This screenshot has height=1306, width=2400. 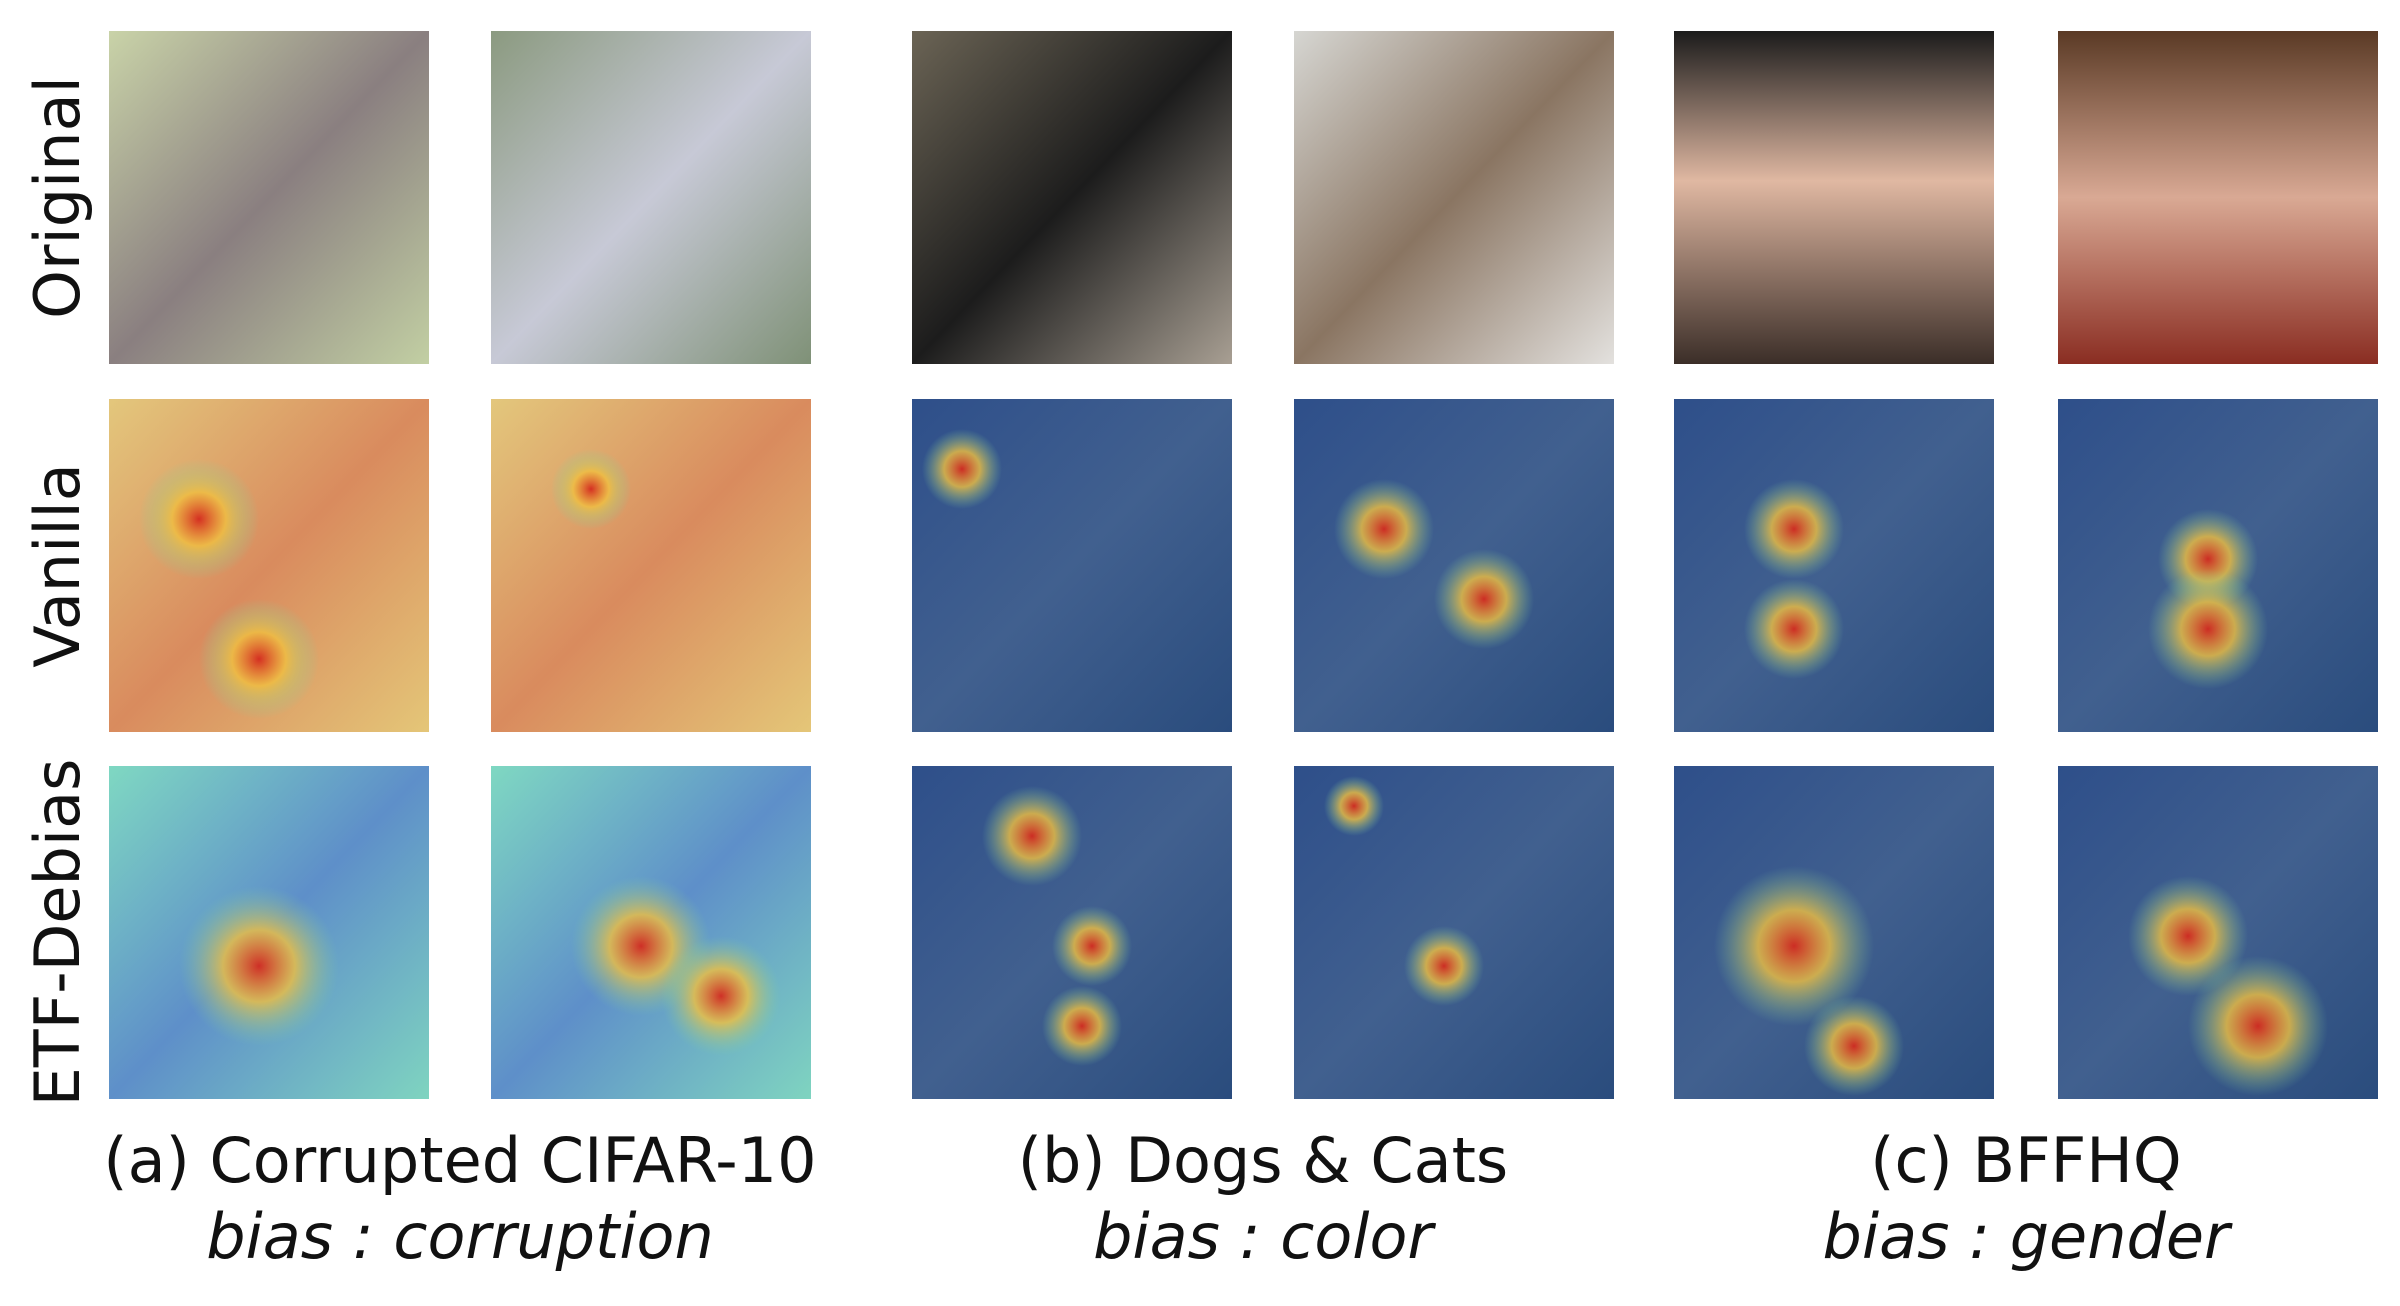 What do you see at coordinates (57, 565) in the screenshot?
I see `row-label: Vanilla` at bounding box center [57, 565].